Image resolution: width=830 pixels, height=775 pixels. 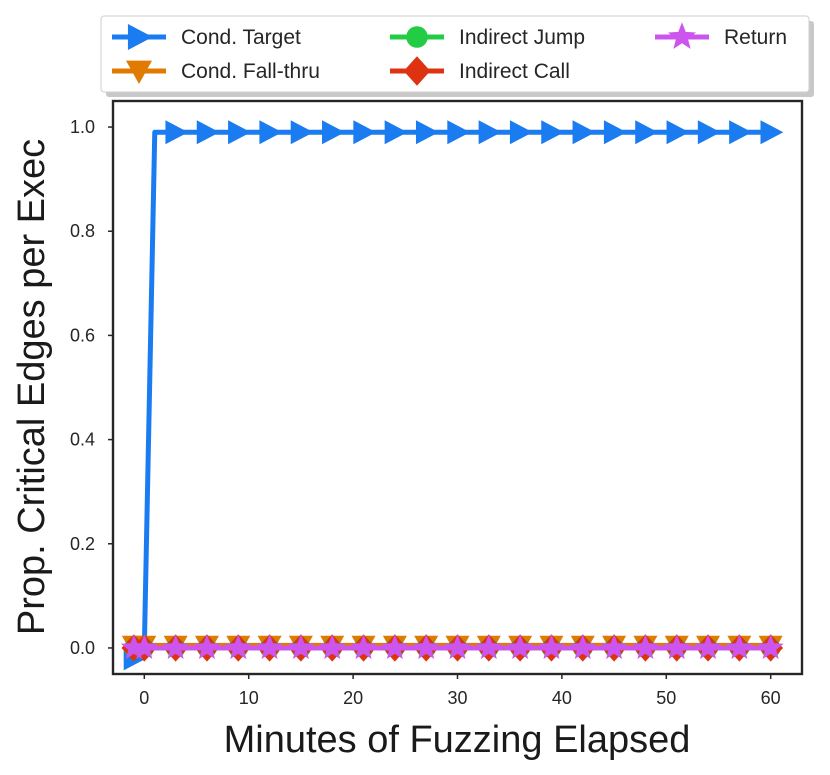 I want to click on legend-label: Indirect Call, so click(x=514, y=71).